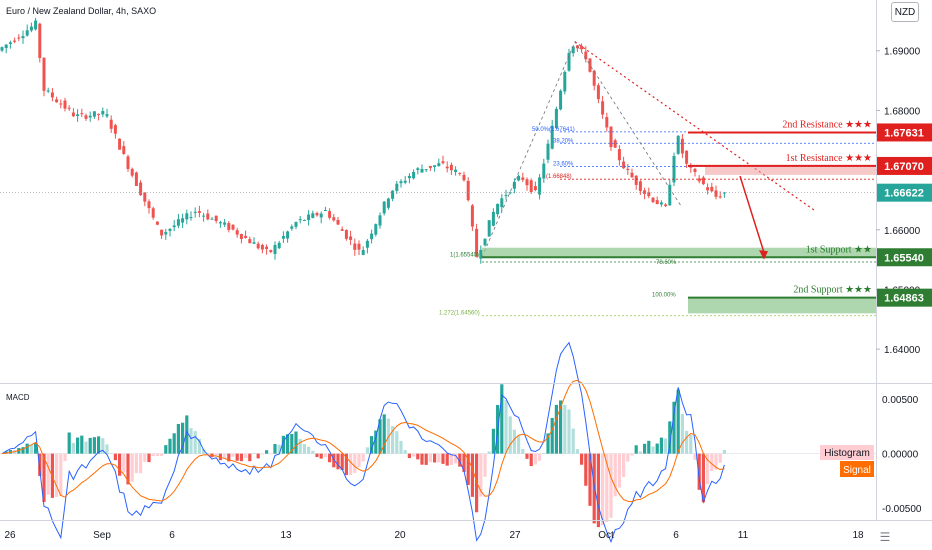 The image size is (932, 550). What do you see at coordinates (847, 453) in the screenshot?
I see `histogram-label: Histogram` at bounding box center [847, 453].